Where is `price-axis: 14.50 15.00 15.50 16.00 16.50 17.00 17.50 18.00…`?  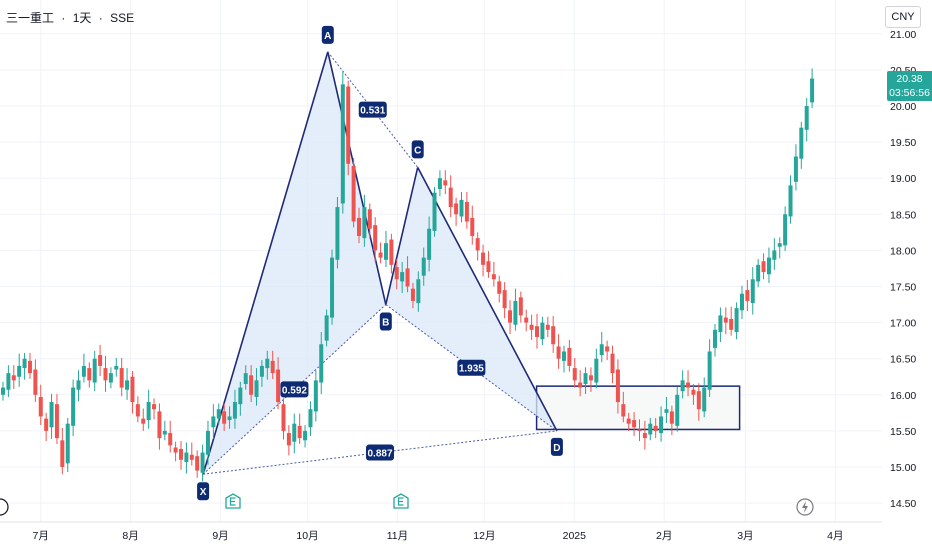 price-axis: 14.50 15.00 15.50 16.00 16.50 17.00 17.50 18.00… is located at coordinates (903, 269).